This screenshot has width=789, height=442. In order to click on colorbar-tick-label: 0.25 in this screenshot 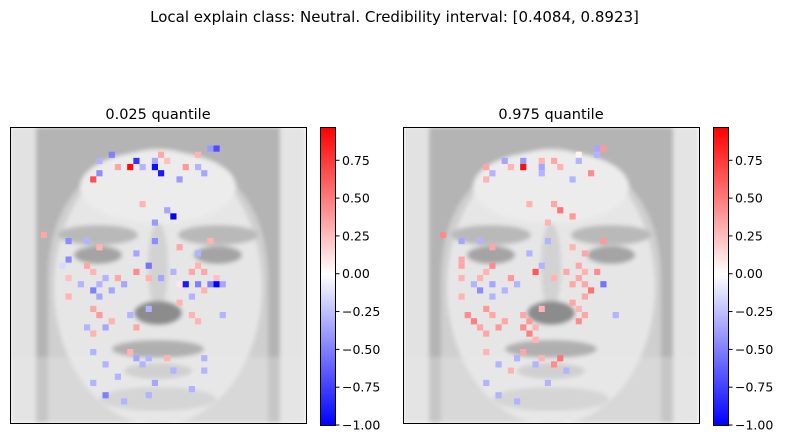, I will do `click(749, 235)`.